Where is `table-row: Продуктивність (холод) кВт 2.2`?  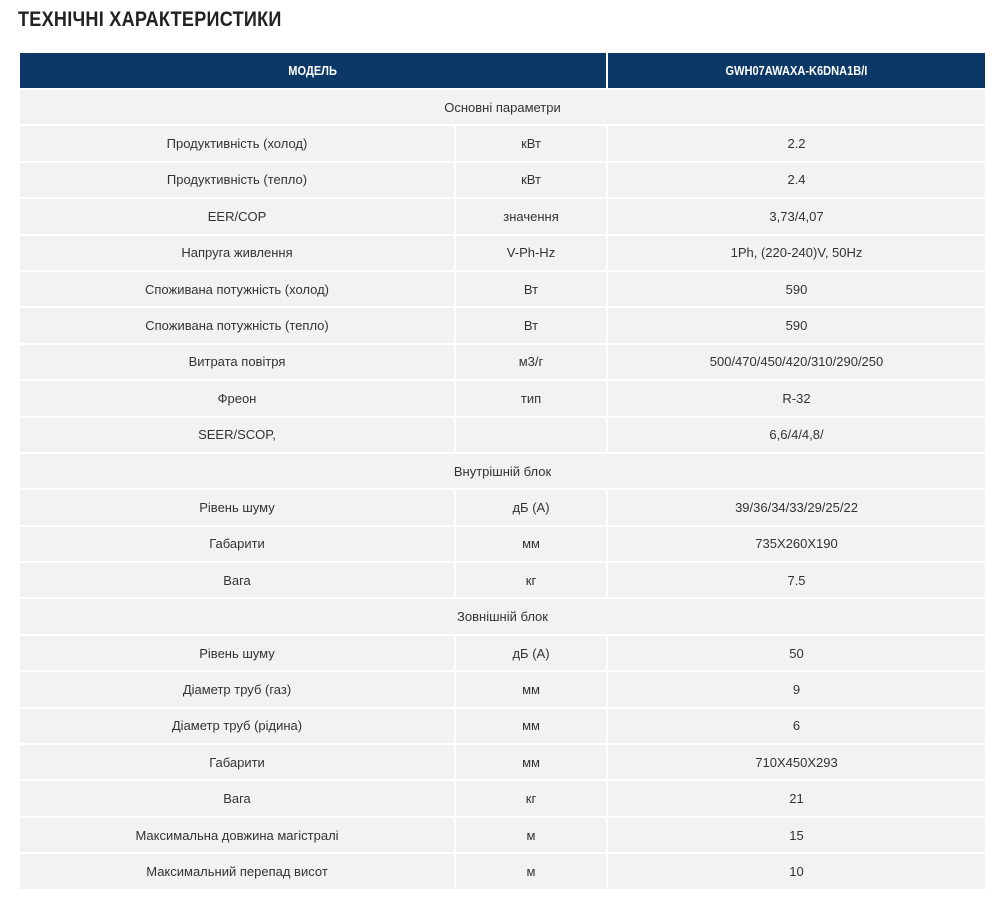
table-row: Продуктивність (холод) кВт 2.2 is located at coordinates (503, 143).